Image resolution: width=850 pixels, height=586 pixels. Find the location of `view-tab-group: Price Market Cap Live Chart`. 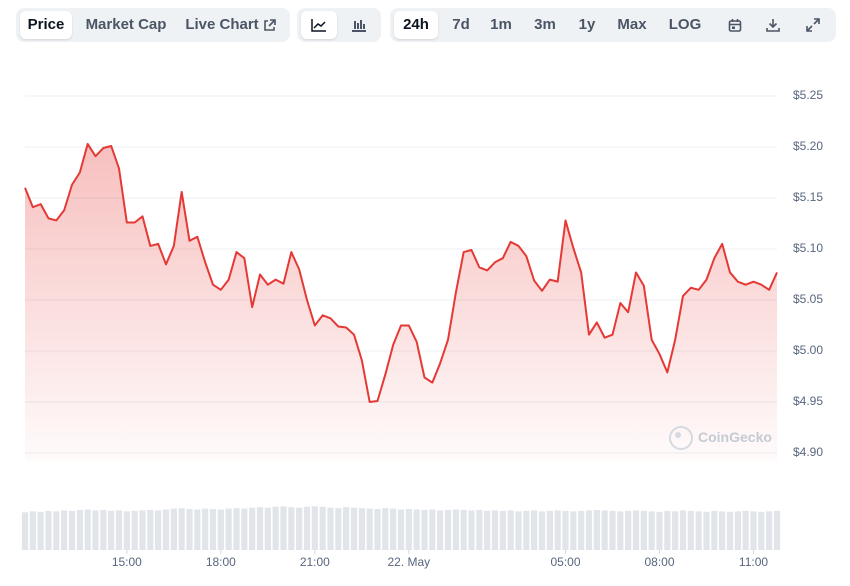

view-tab-group: Price Market Cap Live Chart is located at coordinates (153, 25).